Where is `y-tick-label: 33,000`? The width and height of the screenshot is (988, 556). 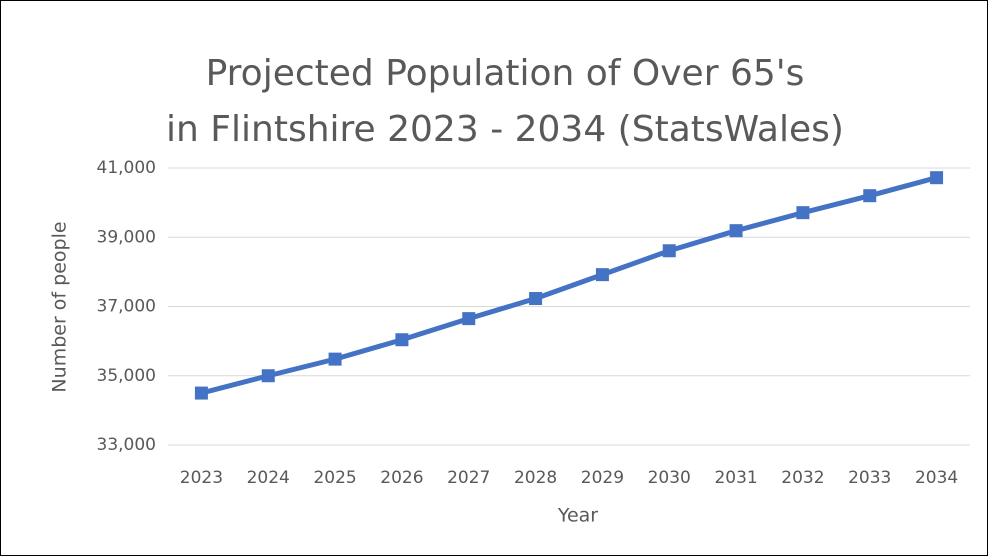 y-tick-label: 33,000 is located at coordinates (126, 445).